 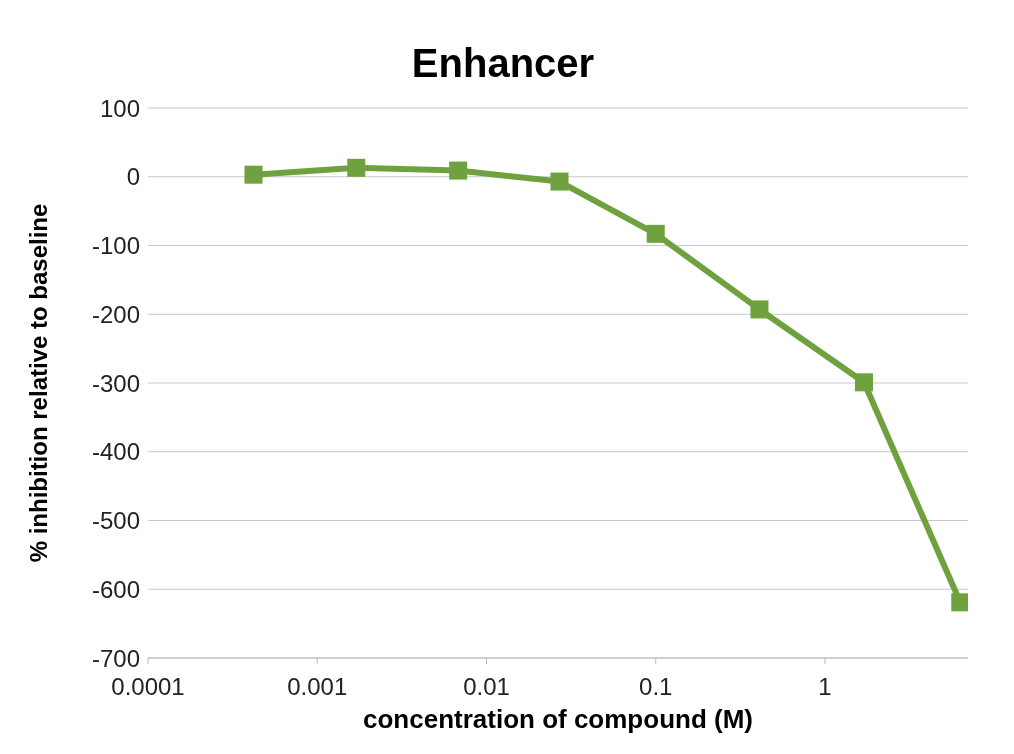 What do you see at coordinates (656, 687) in the screenshot?
I see `x-tick-label: 0.1` at bounding box center [656, 687].